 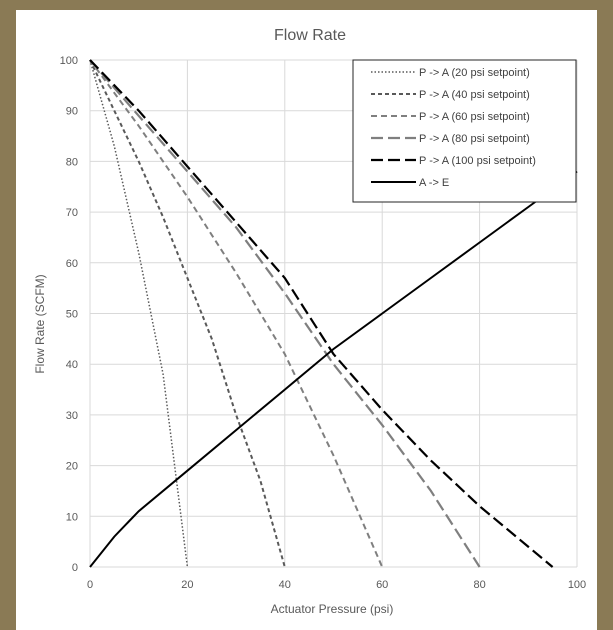 What do you see at coordinates (90, 585) in the screenshot?
I see `x-tick-label: 0` at bounding box center [90, 585].